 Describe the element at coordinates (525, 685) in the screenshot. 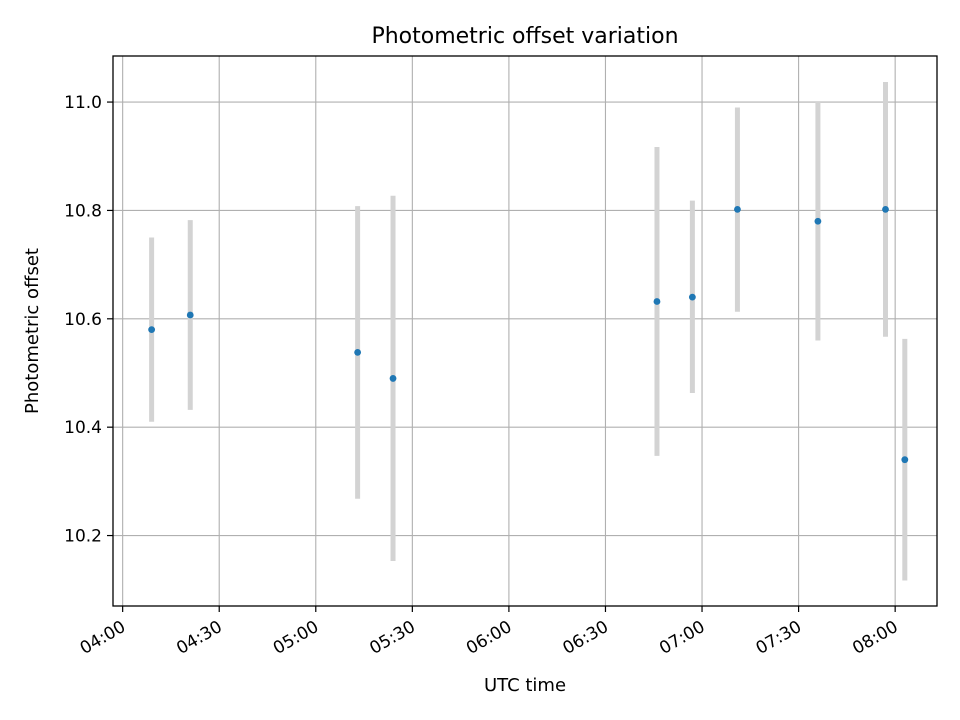

I see `x-axis-label: UTC time` at that location.